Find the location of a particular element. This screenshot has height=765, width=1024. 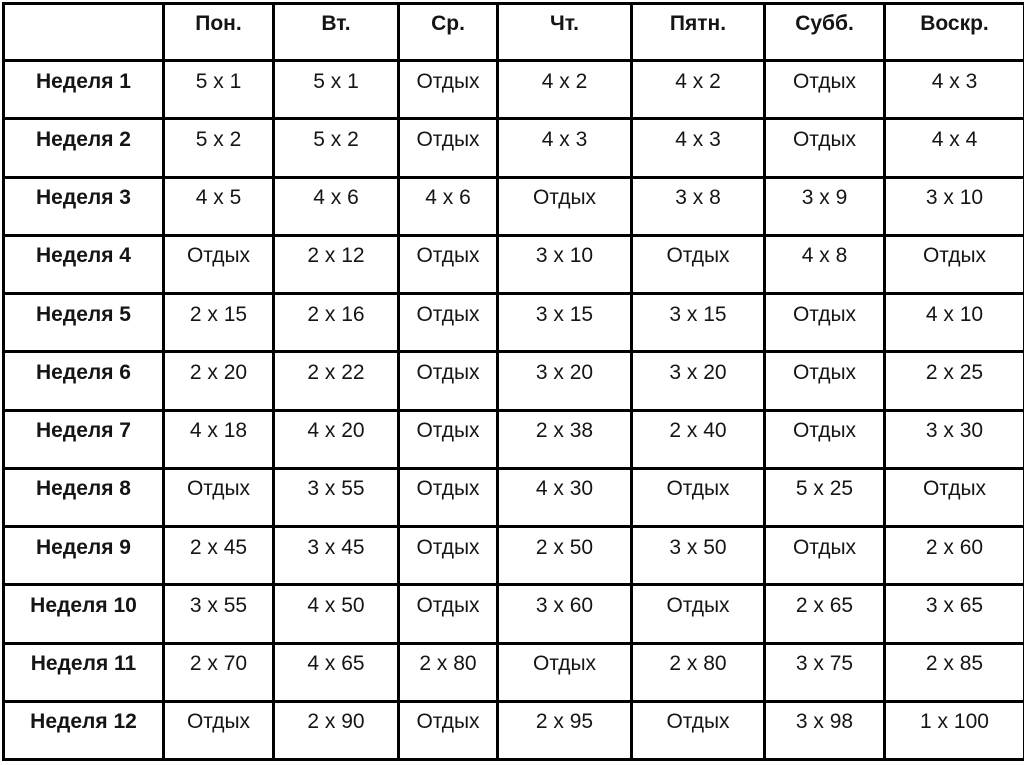

week-label-cell: Неделя 6 is located at coordinates (84, 381).